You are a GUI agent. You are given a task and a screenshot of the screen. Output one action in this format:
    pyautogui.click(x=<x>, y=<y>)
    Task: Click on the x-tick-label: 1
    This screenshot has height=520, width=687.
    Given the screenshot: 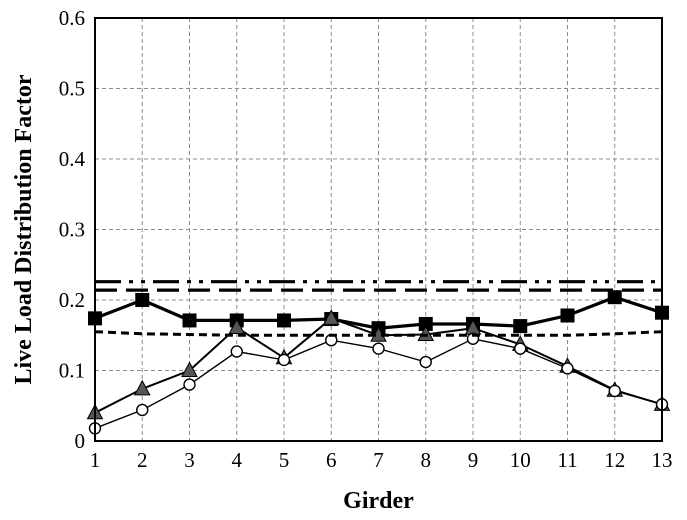 What is the action you would take?
    pyautogui.click(x=95, y=460)
    